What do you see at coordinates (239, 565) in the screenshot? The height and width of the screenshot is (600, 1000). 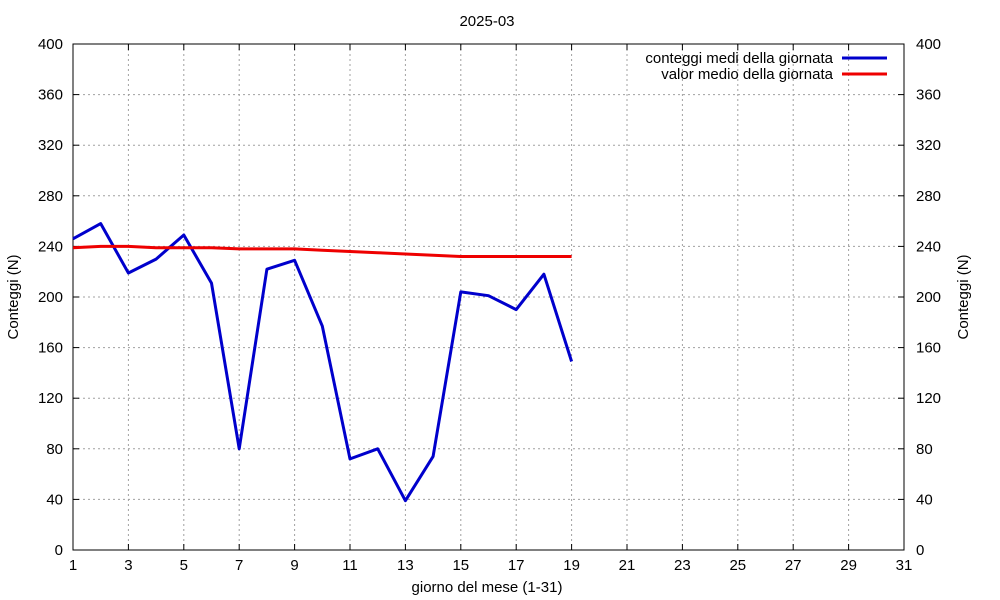 I see `x-tick-label: 7` at bounding box center [239, 565].